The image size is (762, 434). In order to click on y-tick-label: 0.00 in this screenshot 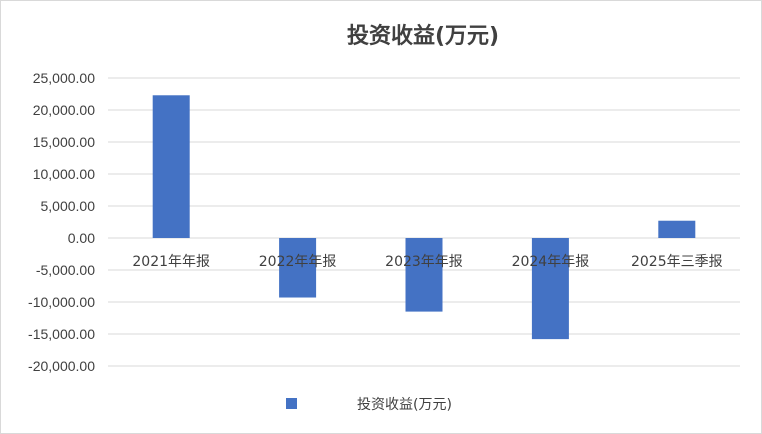, I will do `click(81, 238)`.